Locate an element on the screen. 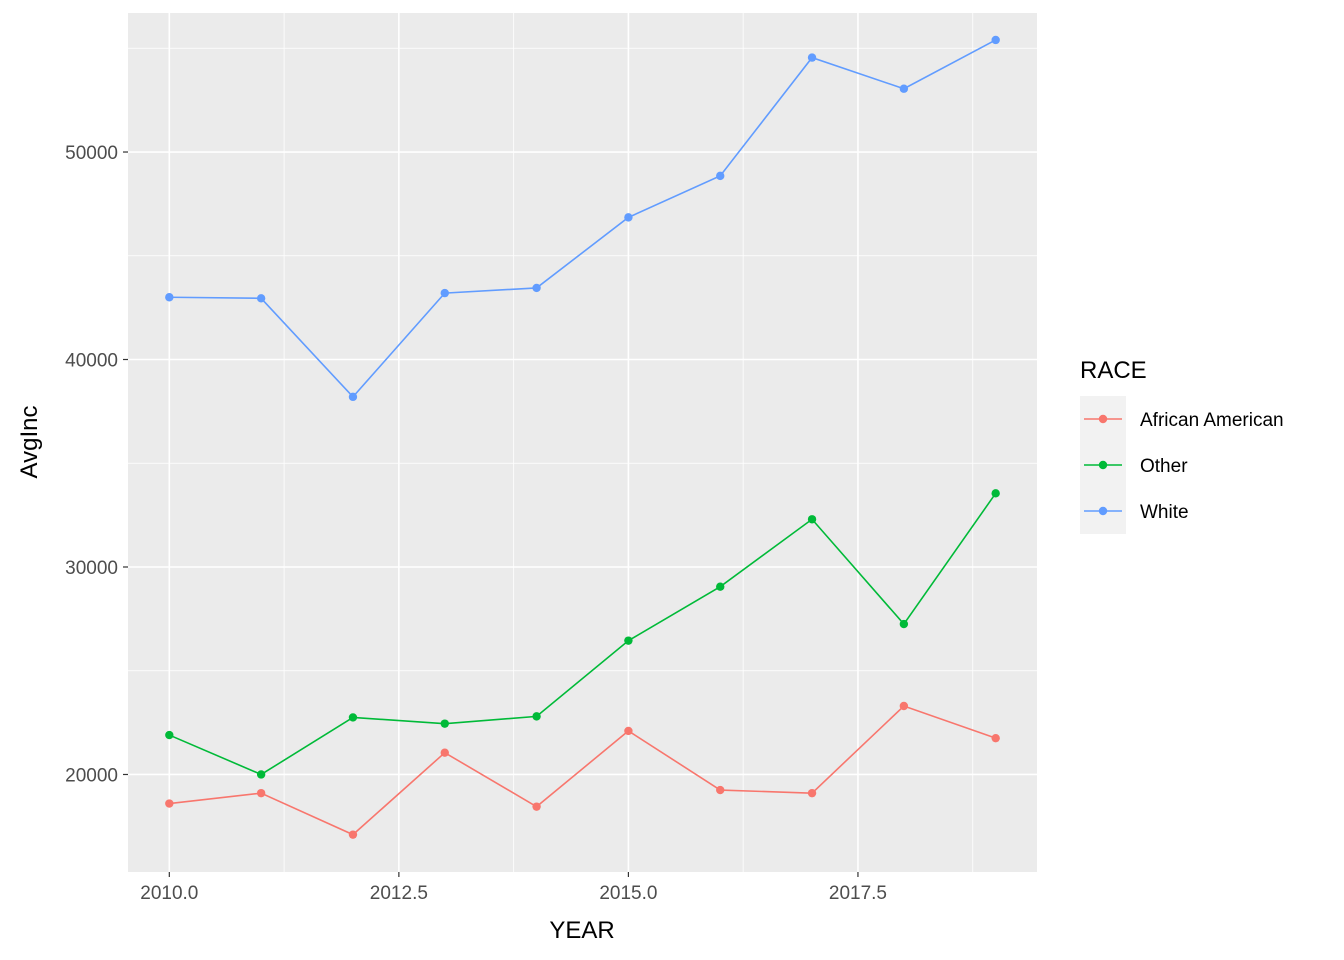 The height and width of the screenshot is (960, 1344). legend-key-point-other is located at coordinates (1103, 465).